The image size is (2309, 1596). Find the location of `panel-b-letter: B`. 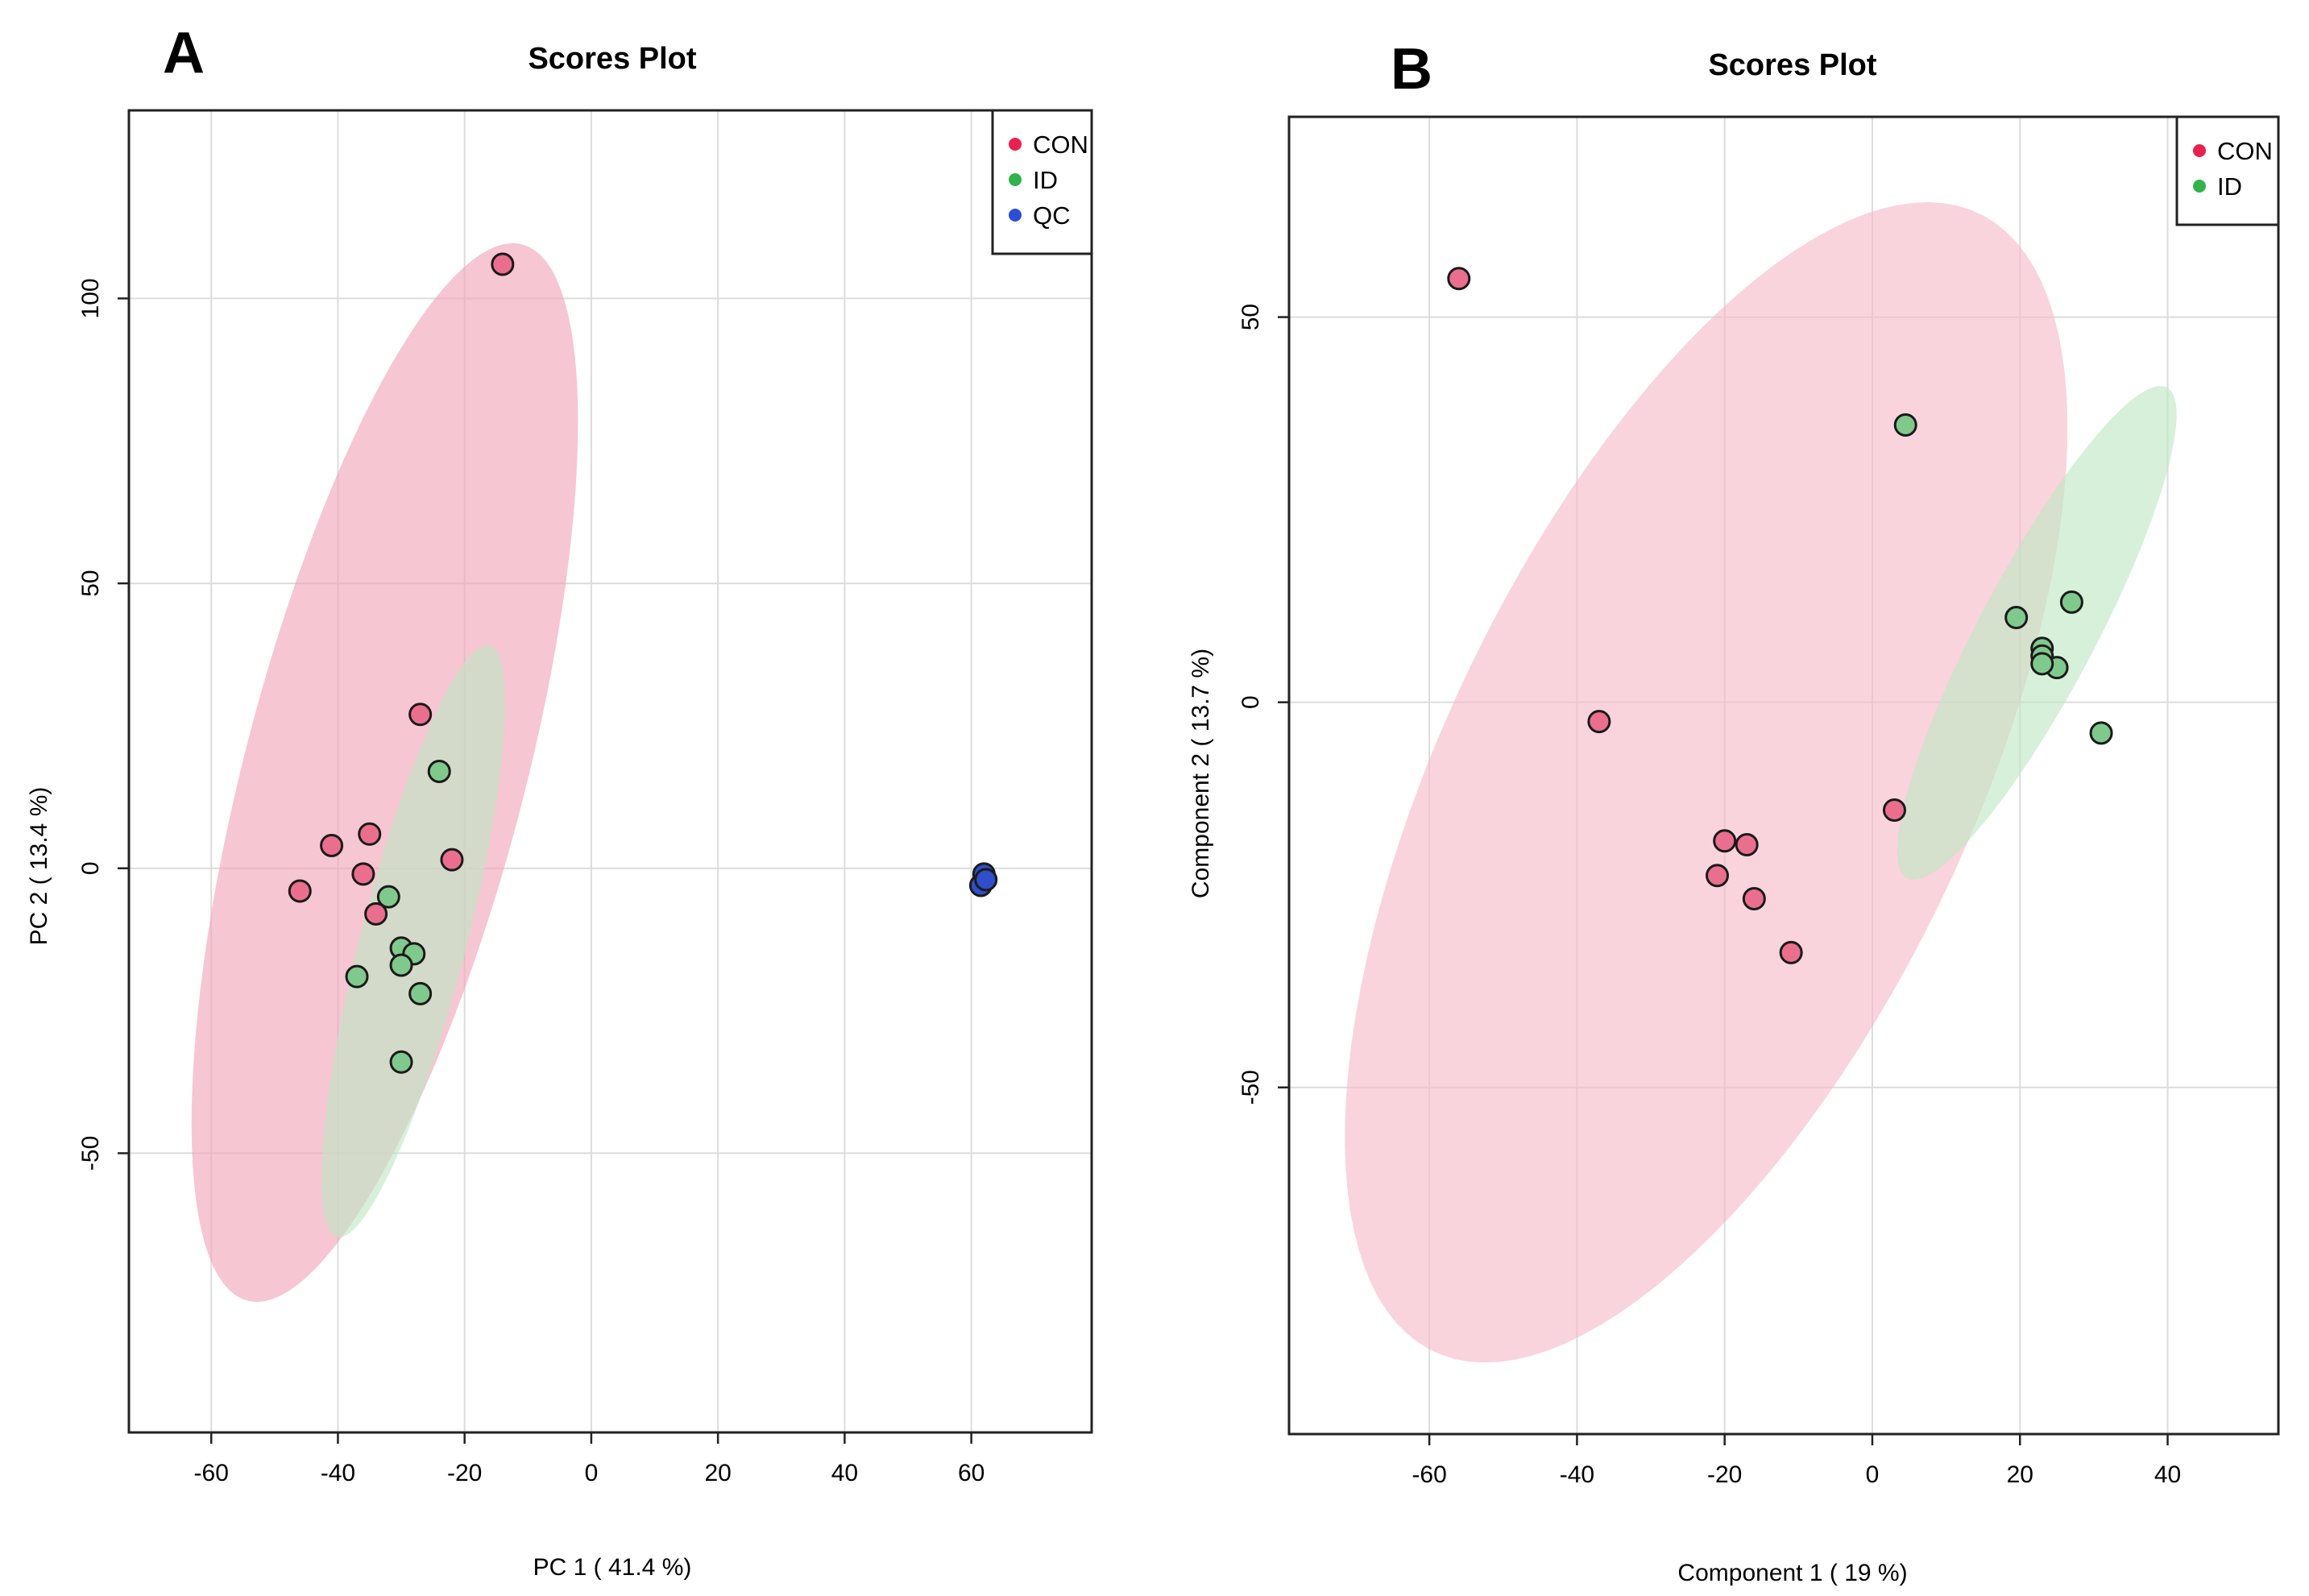

panel-b-letter: B is located at coordinates (1412, 69).